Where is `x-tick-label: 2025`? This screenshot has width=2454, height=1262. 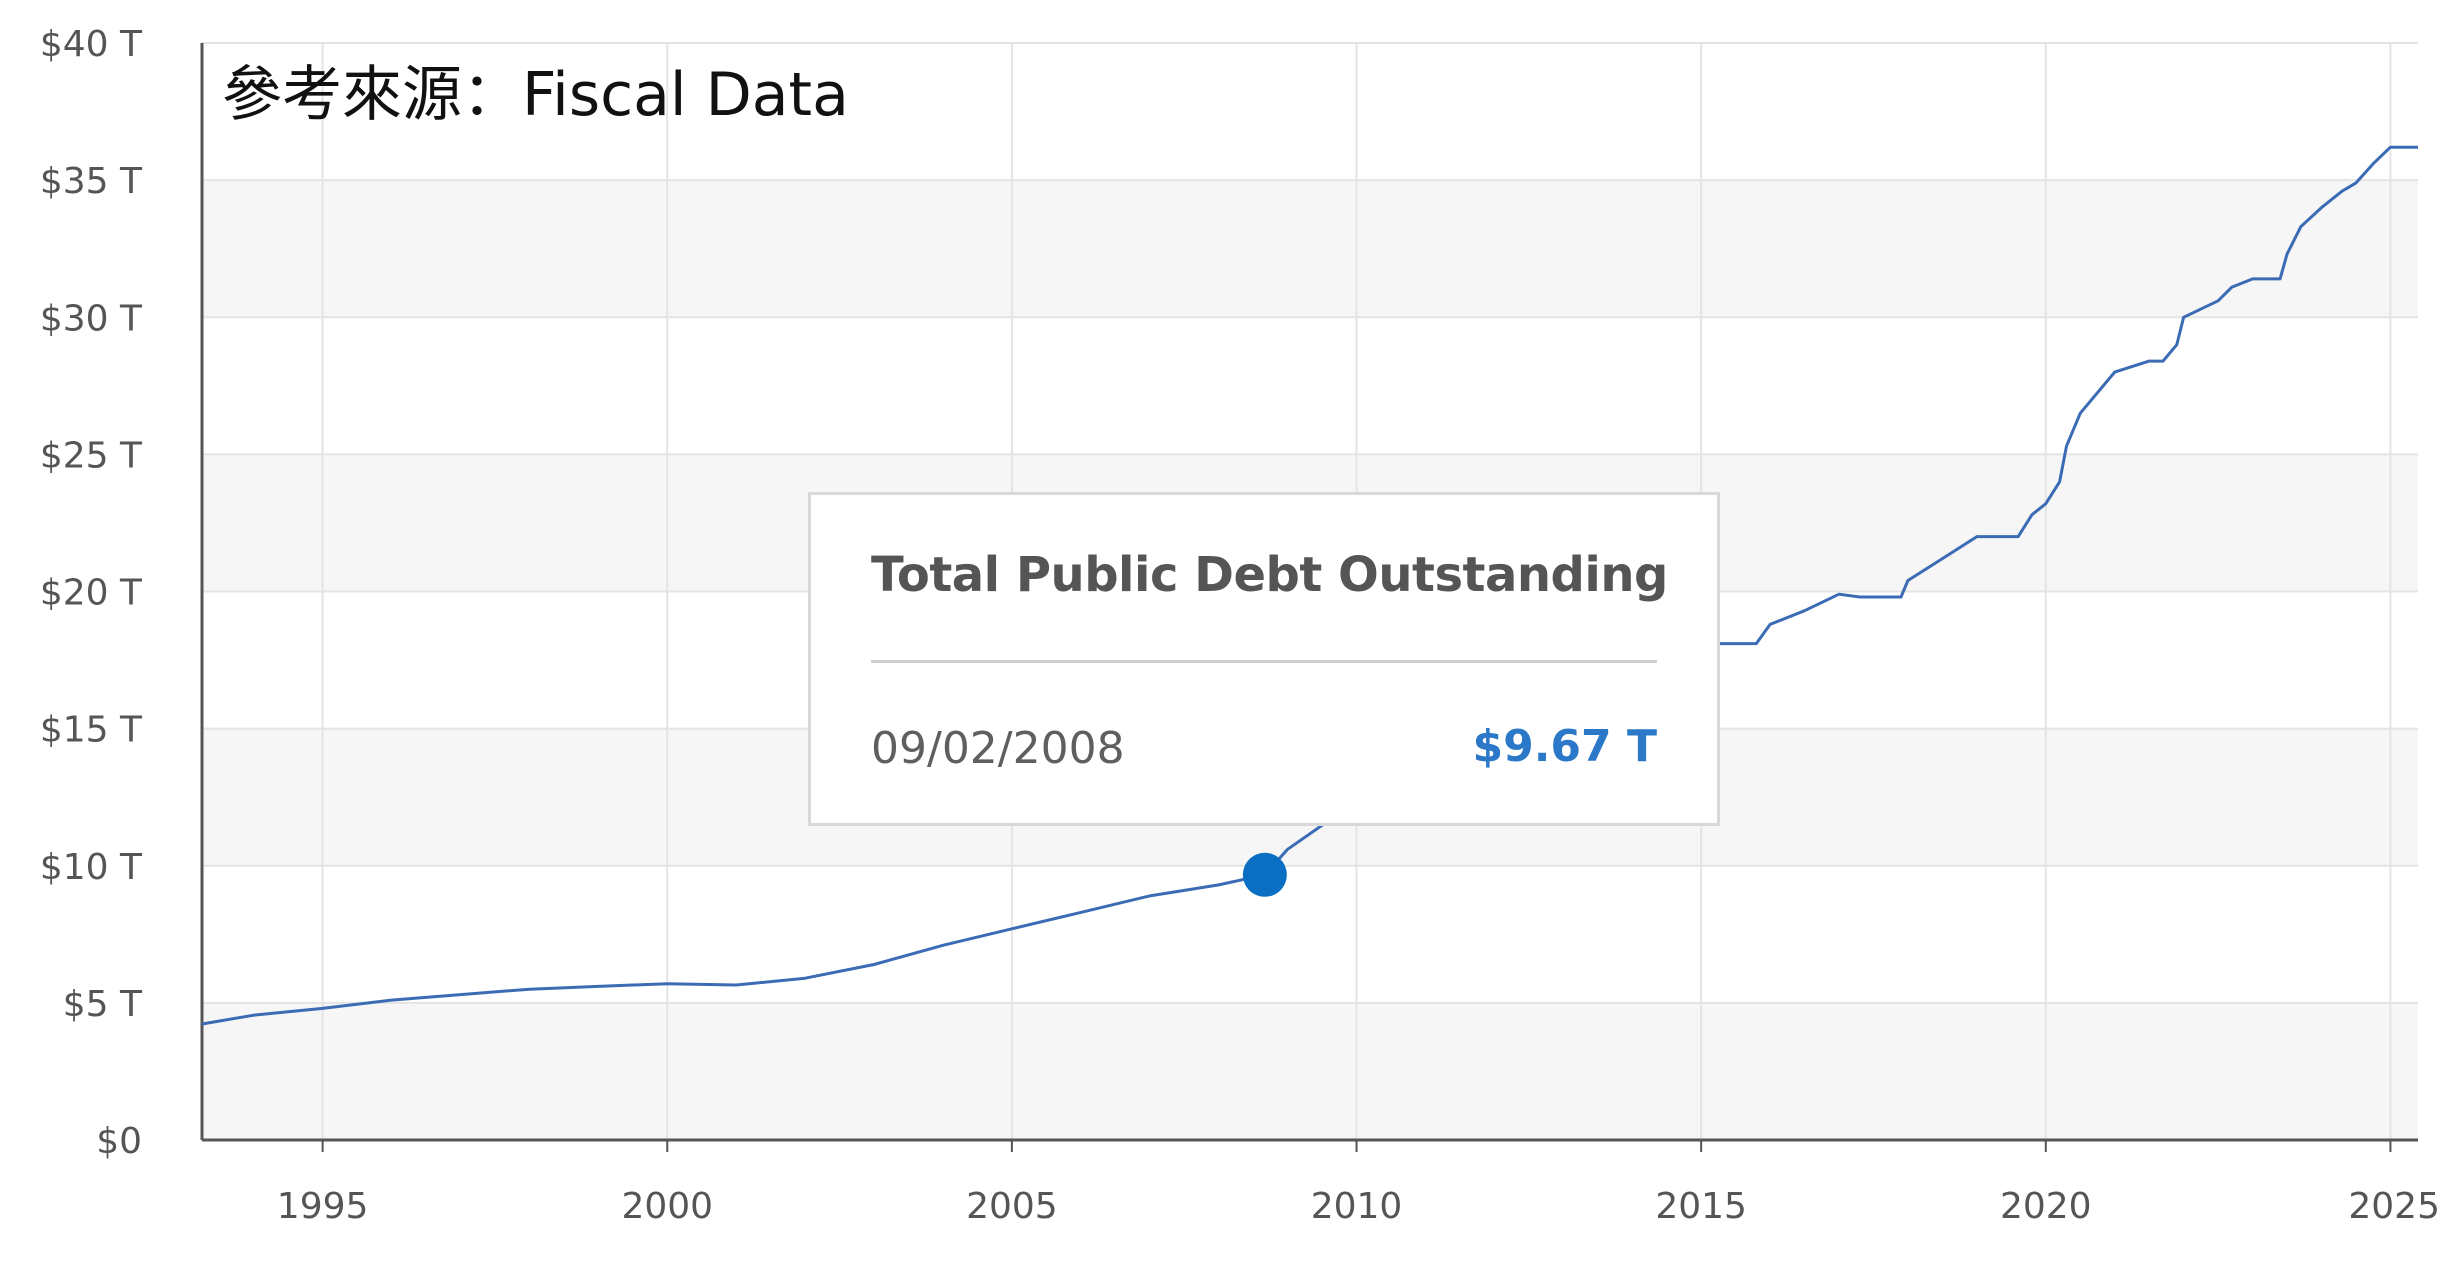
x-tick-label: 2025 is located at coordinates (2394, 1206).